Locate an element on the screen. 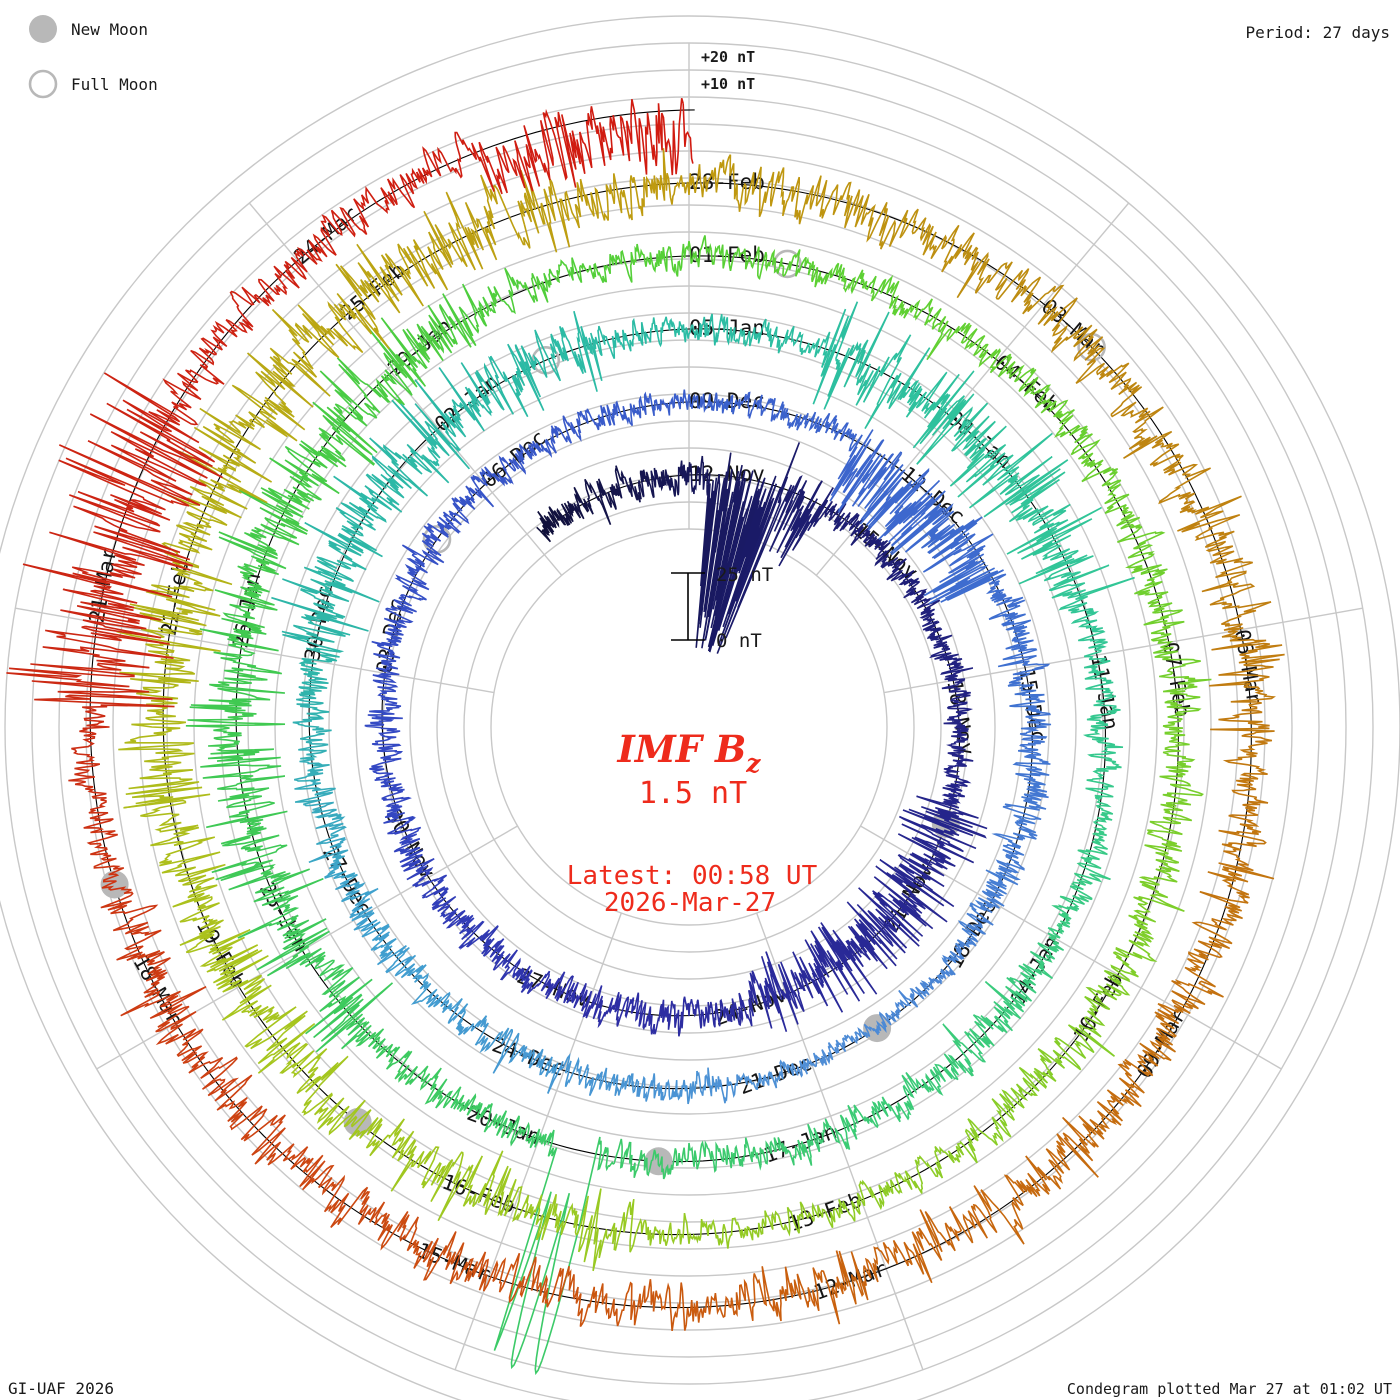 The image size is (1400, 1400). date-label: 21-Dec is located at coordinates (775, 1075).